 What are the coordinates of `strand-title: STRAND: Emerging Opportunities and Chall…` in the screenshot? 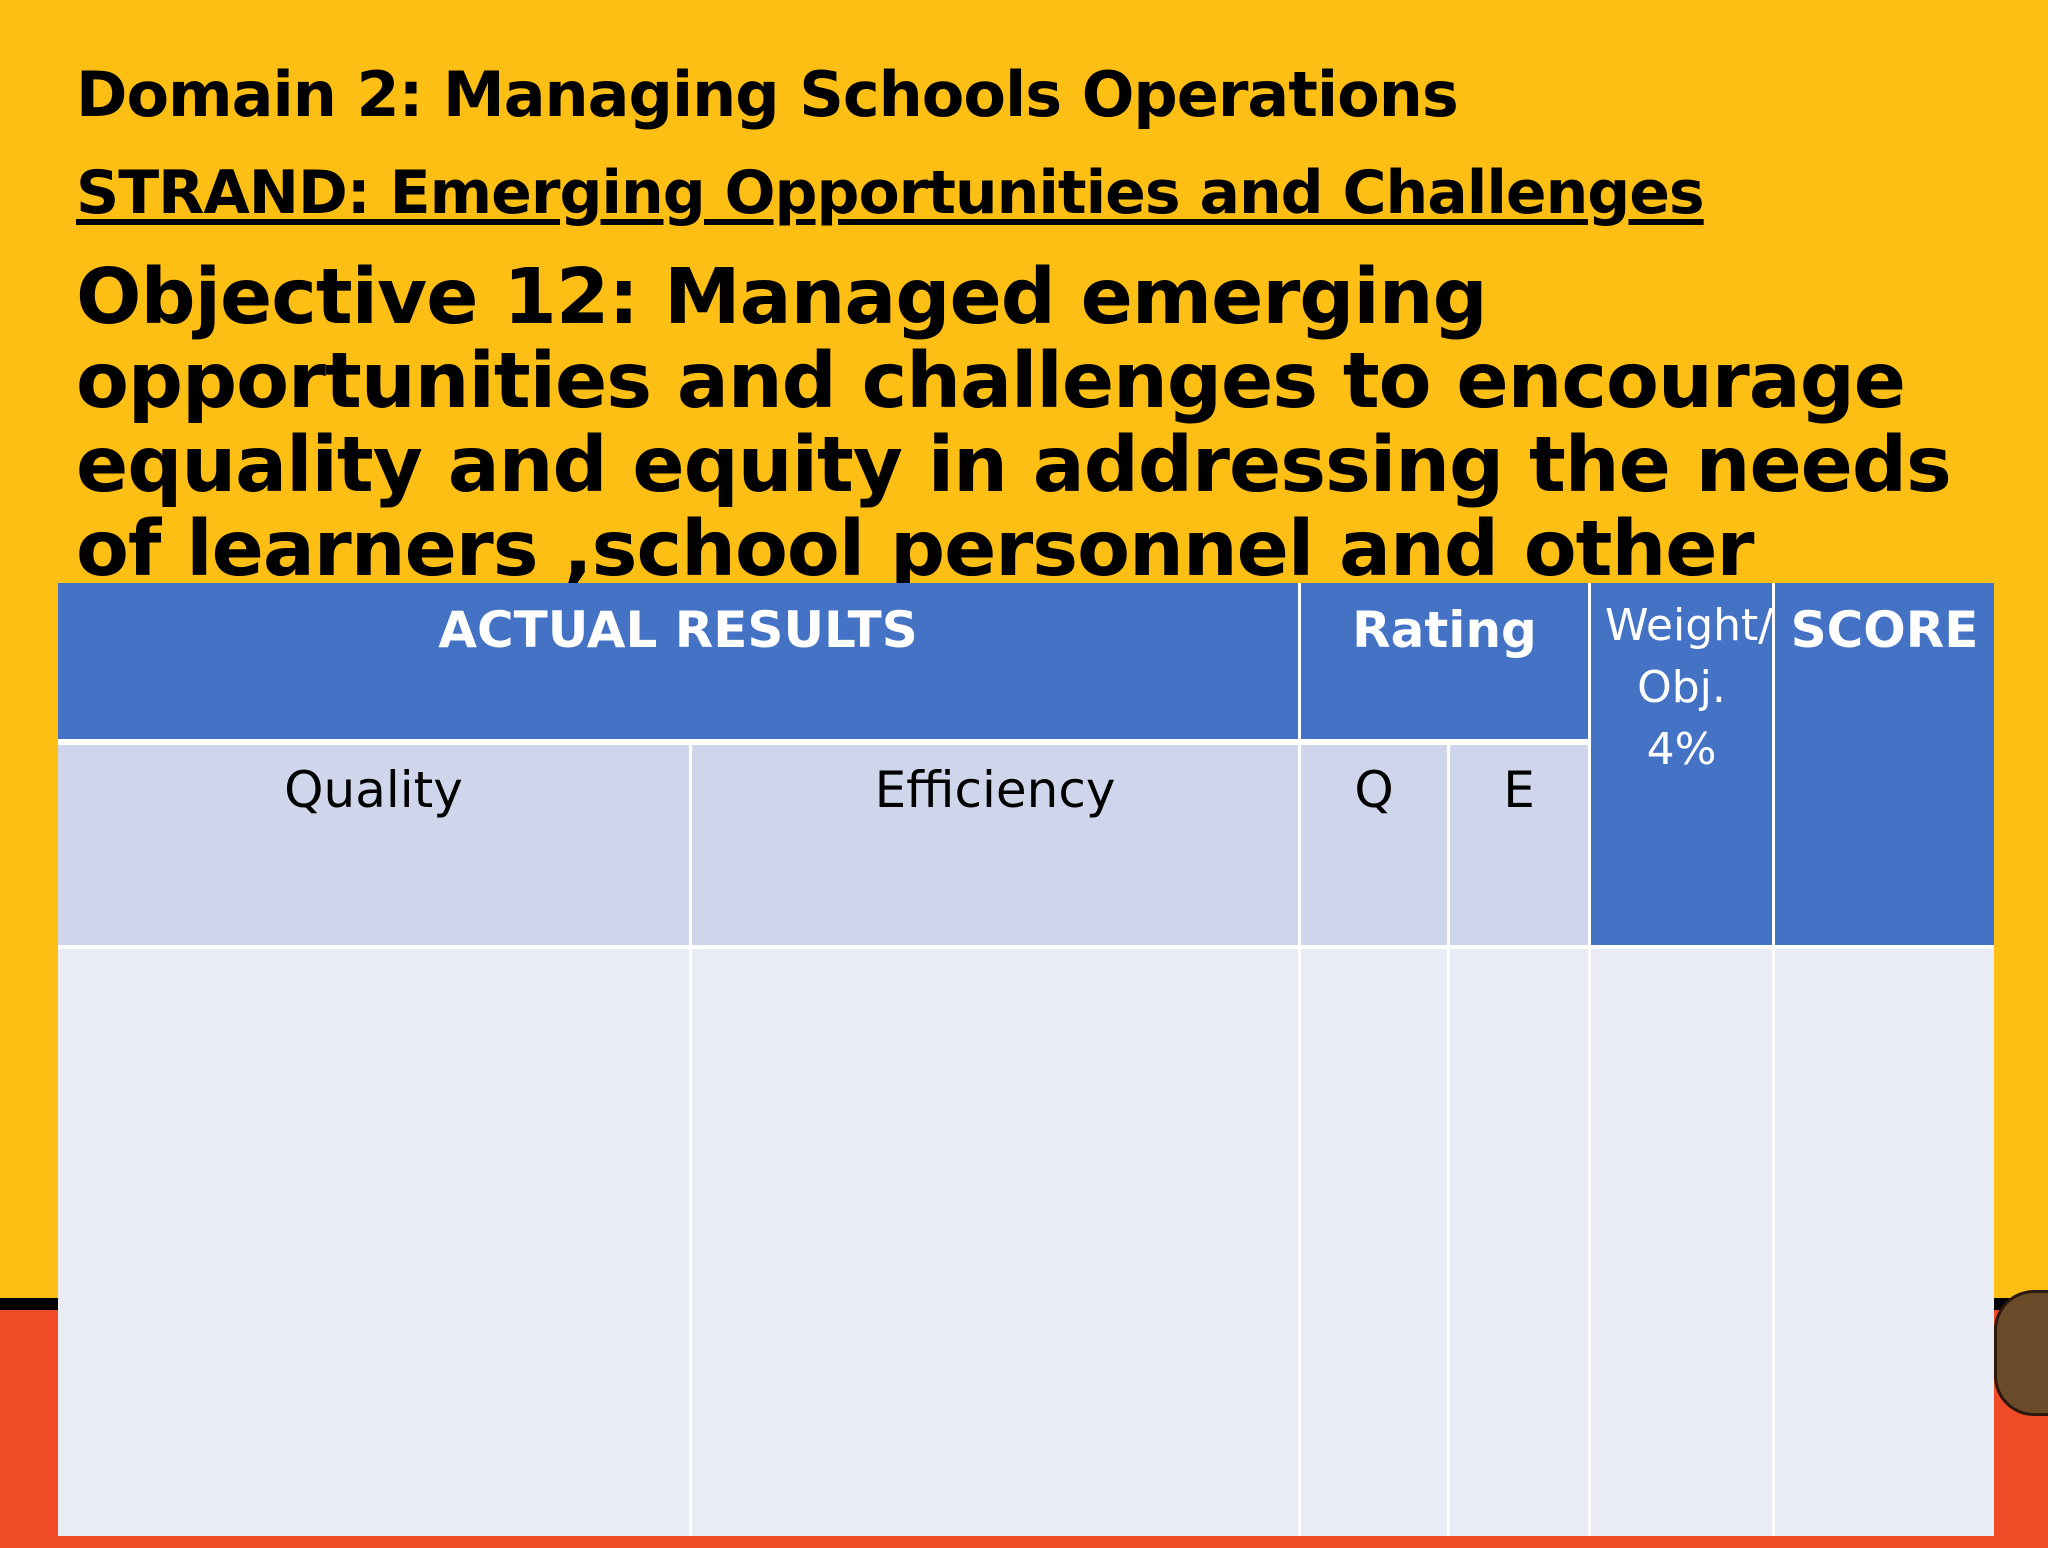 It's located at (890, 193).